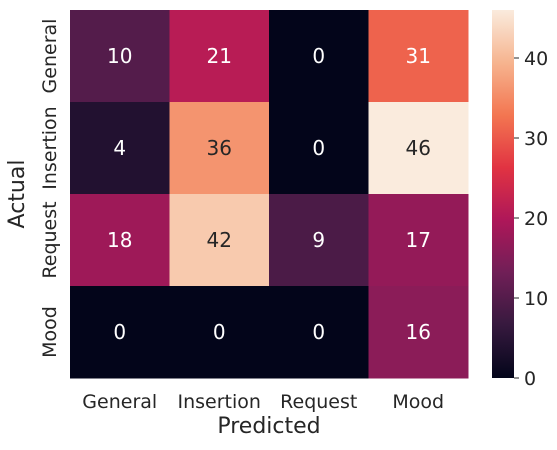  I want to click on cell-value-label: 9, so click(318, 240).